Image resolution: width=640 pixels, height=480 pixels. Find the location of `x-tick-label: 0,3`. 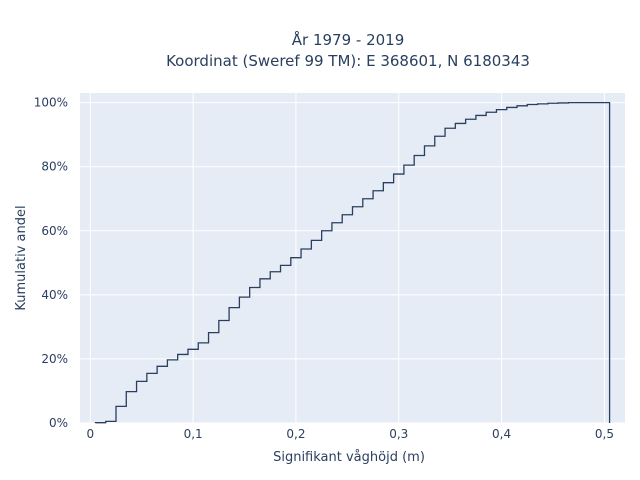

x-tick-label: 0,3 is located at coordinates (398, 434).